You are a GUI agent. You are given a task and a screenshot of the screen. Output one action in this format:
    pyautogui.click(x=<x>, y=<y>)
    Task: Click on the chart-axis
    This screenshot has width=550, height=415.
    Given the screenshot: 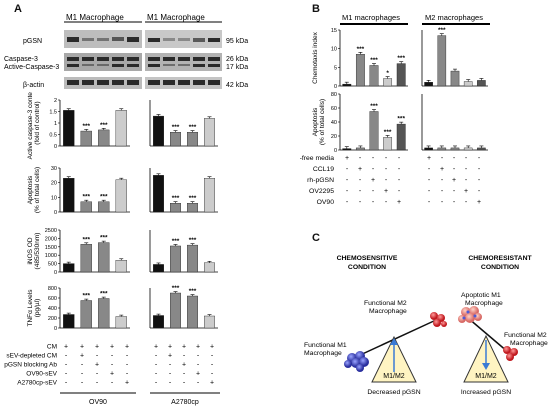 What is the action you would take?
    pyautogui.click(x=454, y=122)
    